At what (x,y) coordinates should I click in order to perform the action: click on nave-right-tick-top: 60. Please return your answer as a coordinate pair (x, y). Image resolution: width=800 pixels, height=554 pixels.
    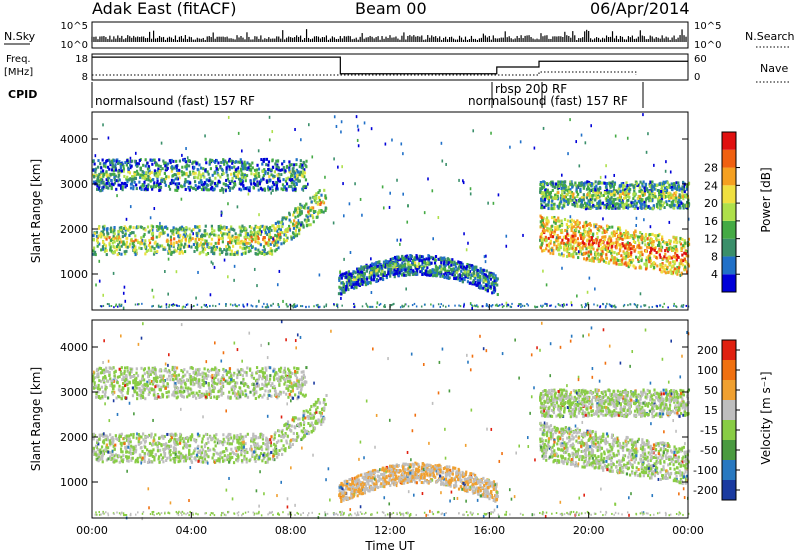
    Looking at the image, I should click on (700, 59).